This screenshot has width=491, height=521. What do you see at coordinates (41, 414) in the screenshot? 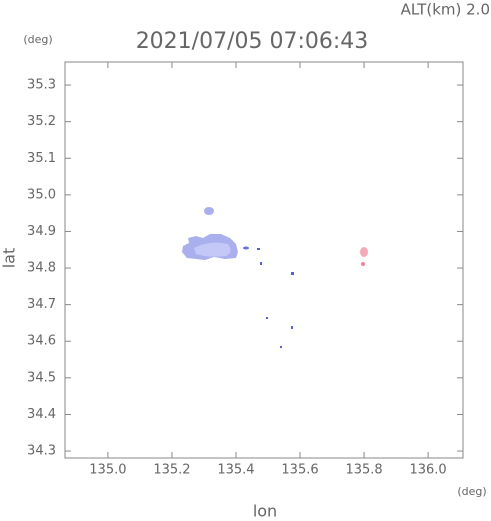
I see `y-tick-label: 34.4` at bounding box center [41, 414].